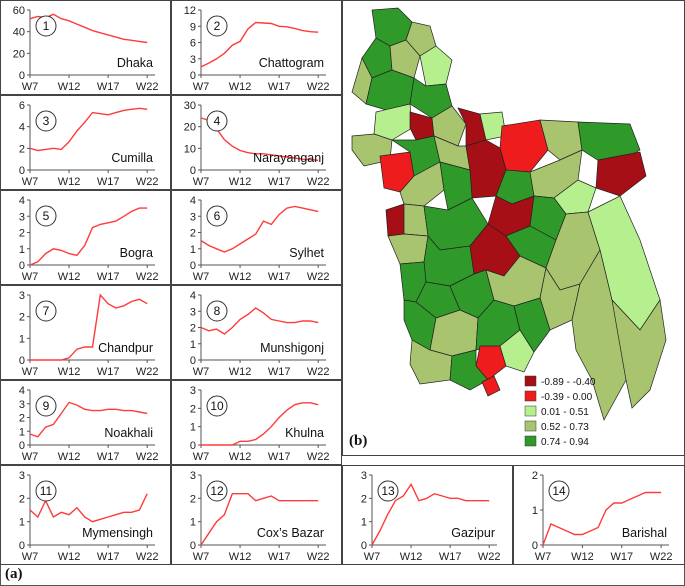 Image resolution: width=685 pixels, height=586 pixels. Describe the element at coordinates (14, 574) in the screenshot. I see `charts-panel-label: (a)` at that location.